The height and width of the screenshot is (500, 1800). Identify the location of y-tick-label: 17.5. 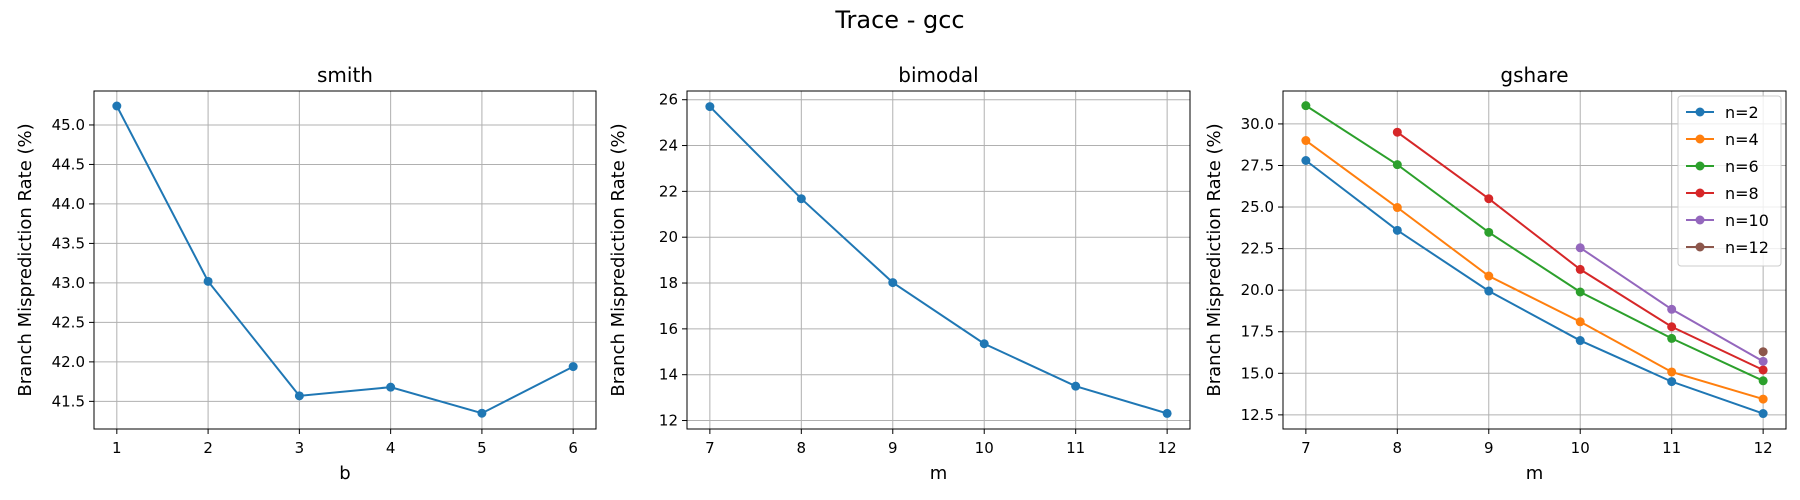
(1257, 332).